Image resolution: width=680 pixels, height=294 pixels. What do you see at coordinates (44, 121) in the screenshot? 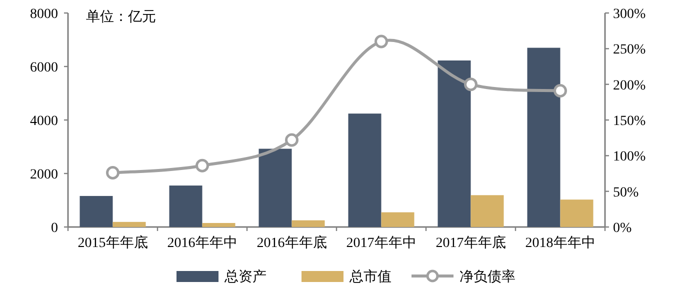
I see `y-tick-label: 4000` at bounding box center [44, 121].